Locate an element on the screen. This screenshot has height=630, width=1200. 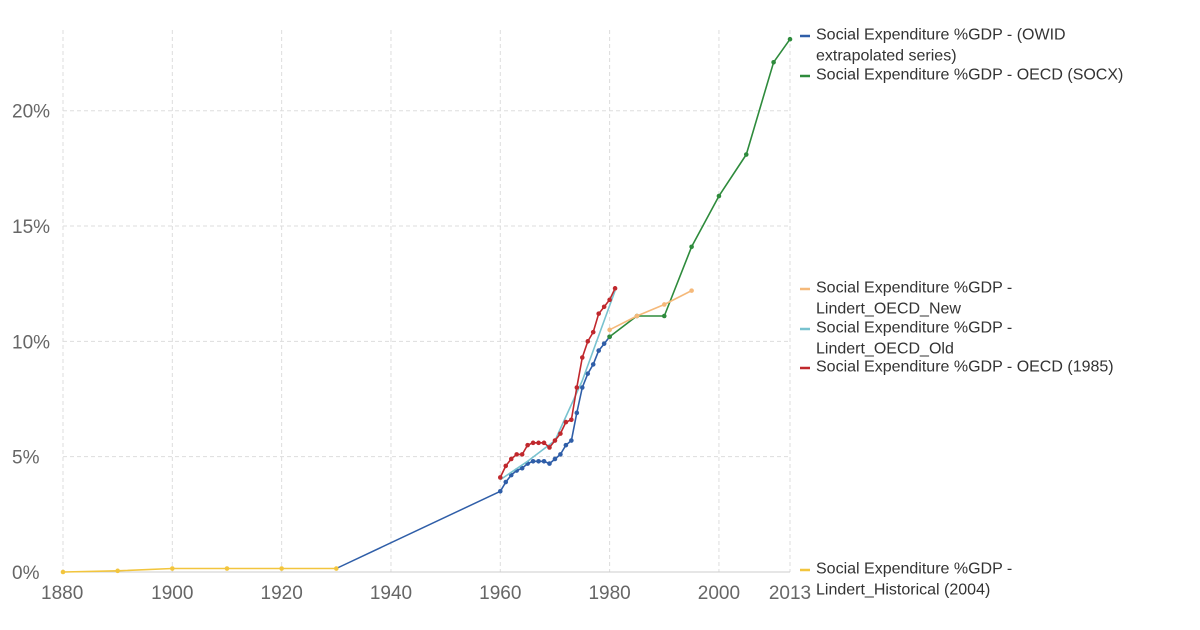
x-tick-label: 1880 is located at coordinates (62, 593).